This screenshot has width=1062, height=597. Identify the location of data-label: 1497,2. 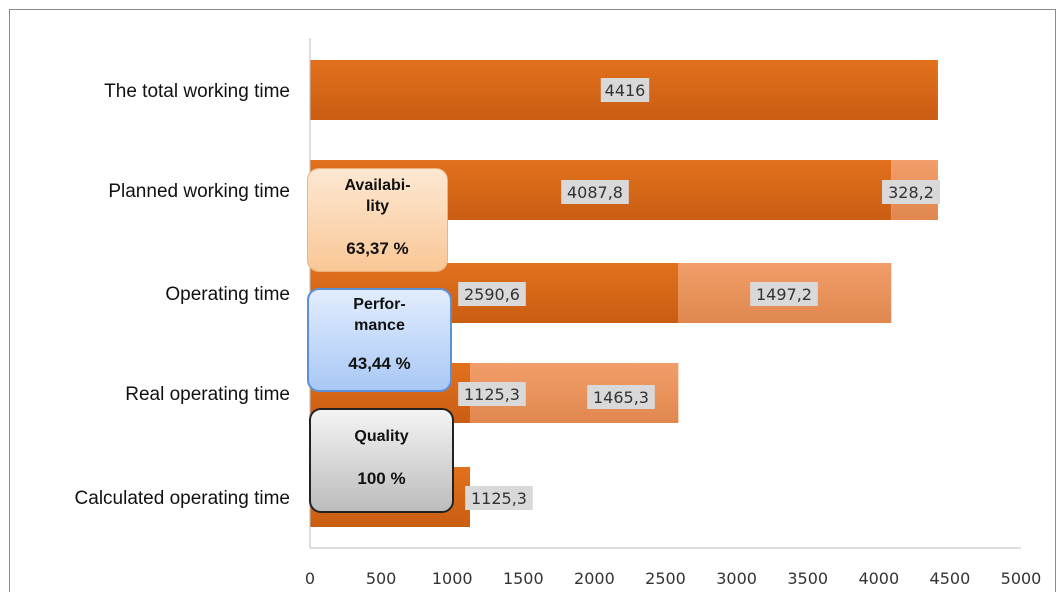
(784, 294).